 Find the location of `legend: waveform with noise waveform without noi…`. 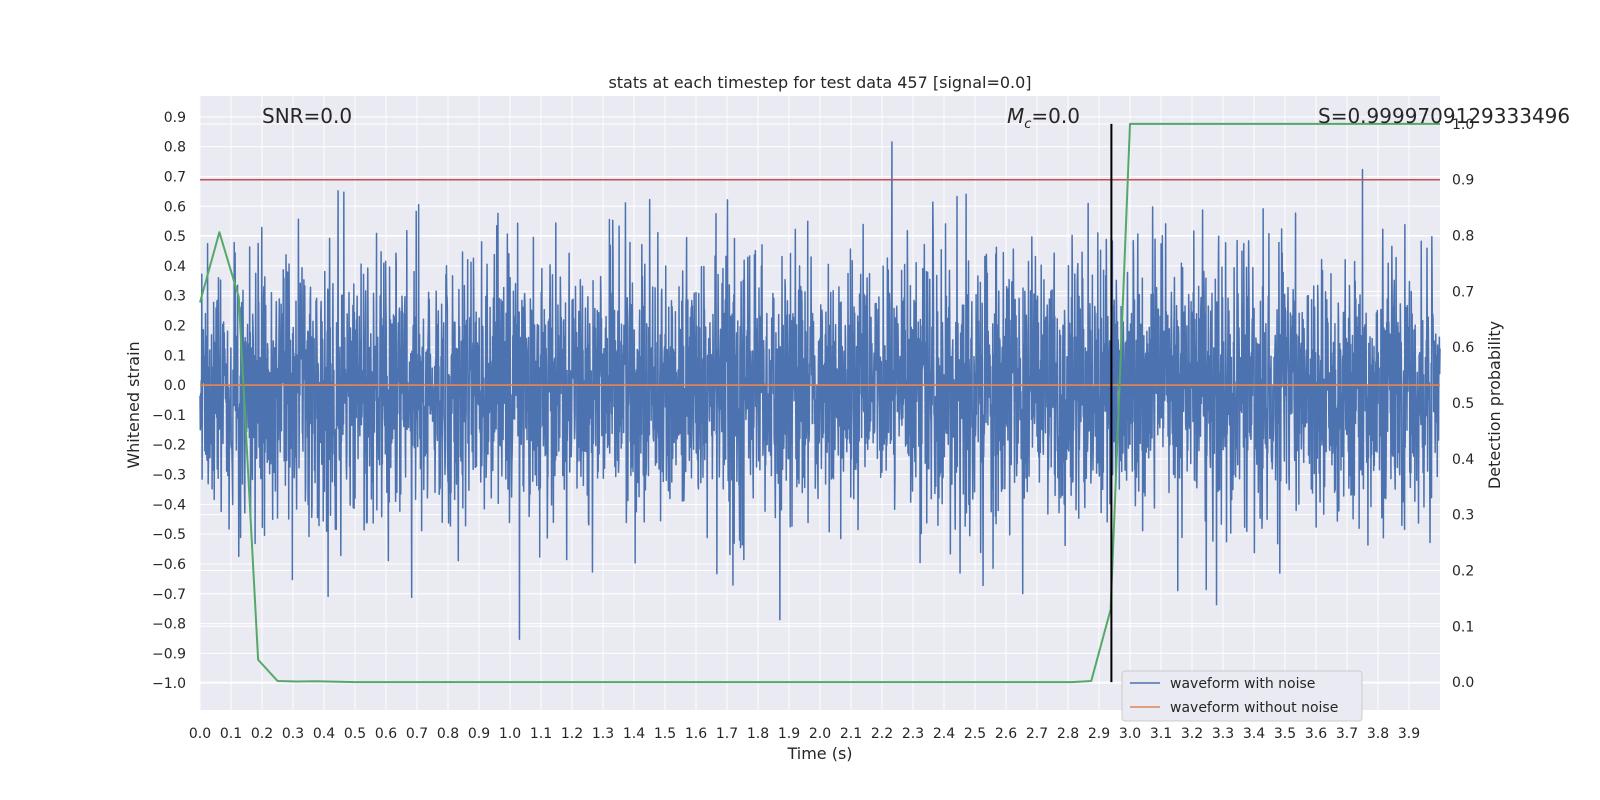

legend: waveform with noise waveform without noi… is located at coordinates (1242, 696).